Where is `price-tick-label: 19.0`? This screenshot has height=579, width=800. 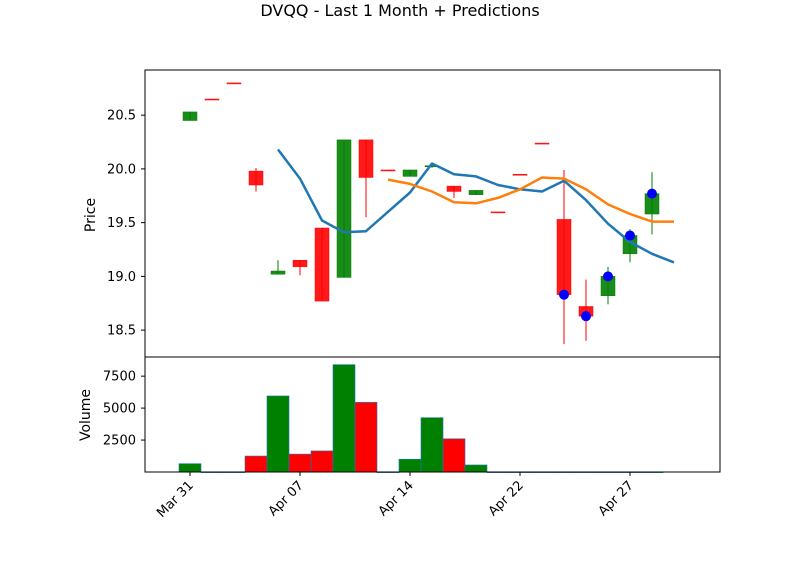
price-tick-label: 19.0 is located at coordinates (121, 277).